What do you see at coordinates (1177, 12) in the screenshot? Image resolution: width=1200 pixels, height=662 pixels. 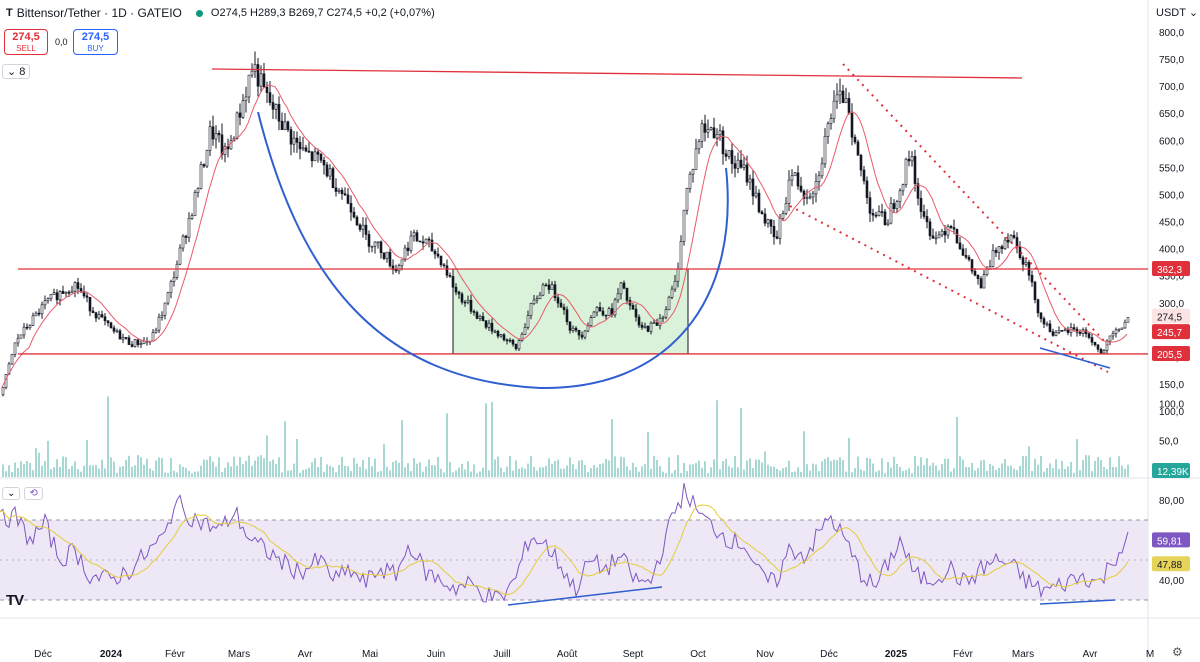 I see `currency-selector: USDT ⌄` at bounding box center [1177, 12].